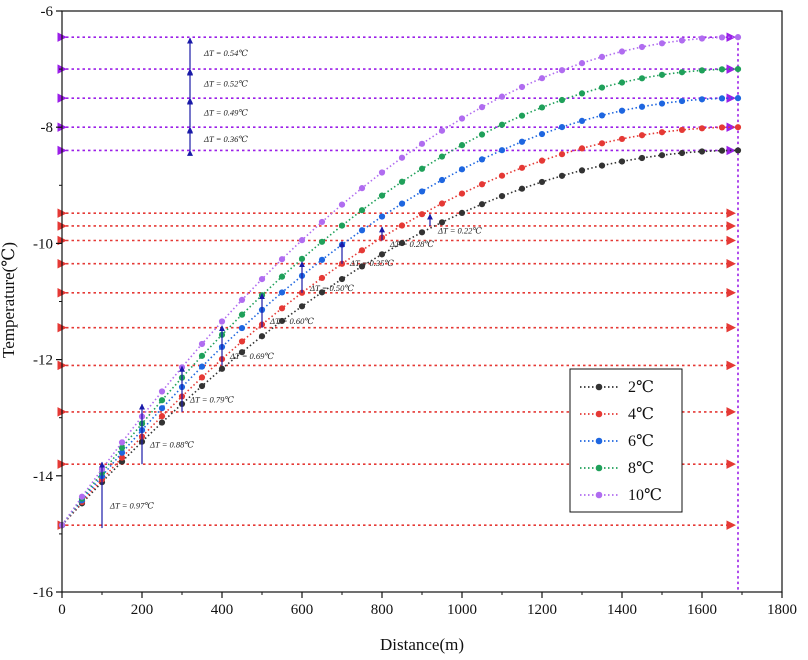  Describe the element at coordinates (641, 414) in the screenshot. I see `legend-label: 4℃` at that location.